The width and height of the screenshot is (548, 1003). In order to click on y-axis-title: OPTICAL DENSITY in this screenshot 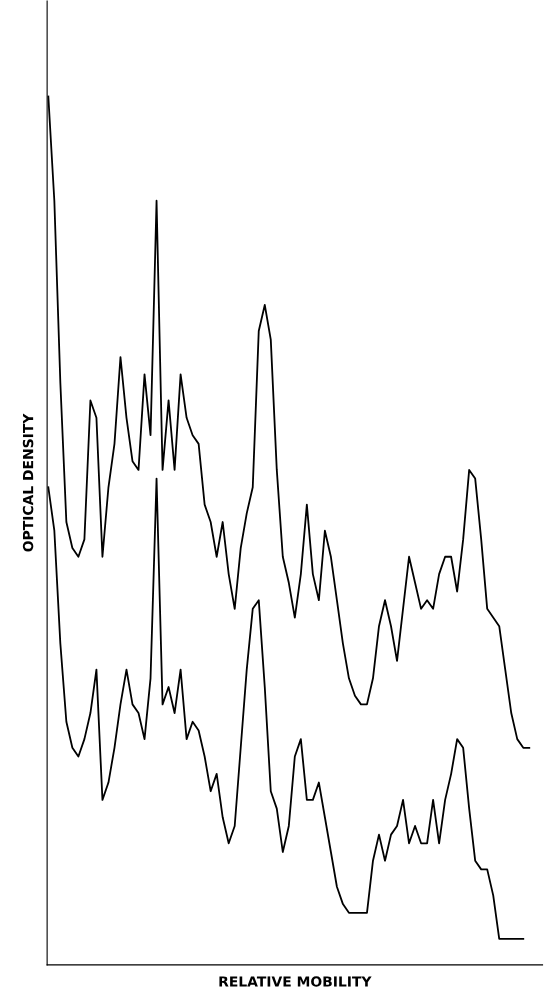, I will do `click(28, 482)`.